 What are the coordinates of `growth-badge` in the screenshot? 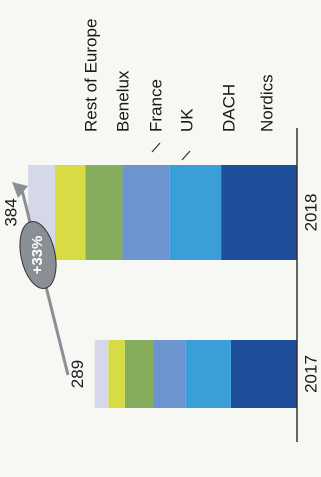 It's located at (38, 255).